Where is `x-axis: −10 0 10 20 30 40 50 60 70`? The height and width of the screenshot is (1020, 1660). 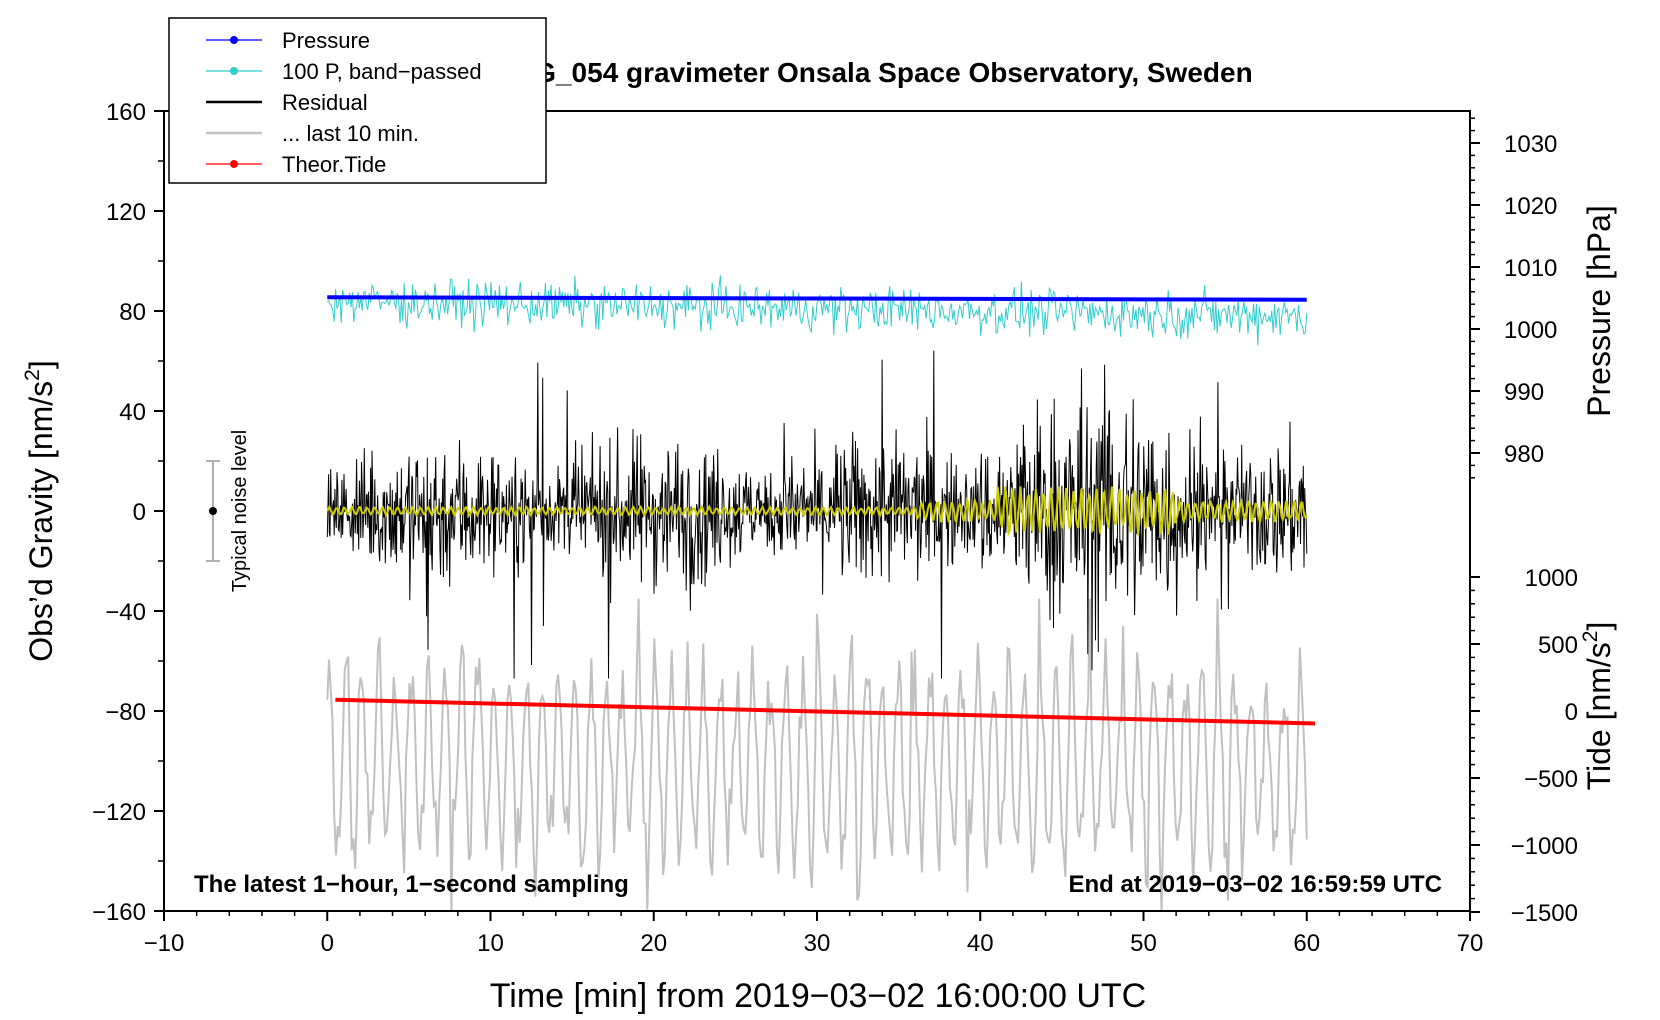
x-axis: −10 0 10 20 30 40 50 60 70 is located at coordinates (814, 934).